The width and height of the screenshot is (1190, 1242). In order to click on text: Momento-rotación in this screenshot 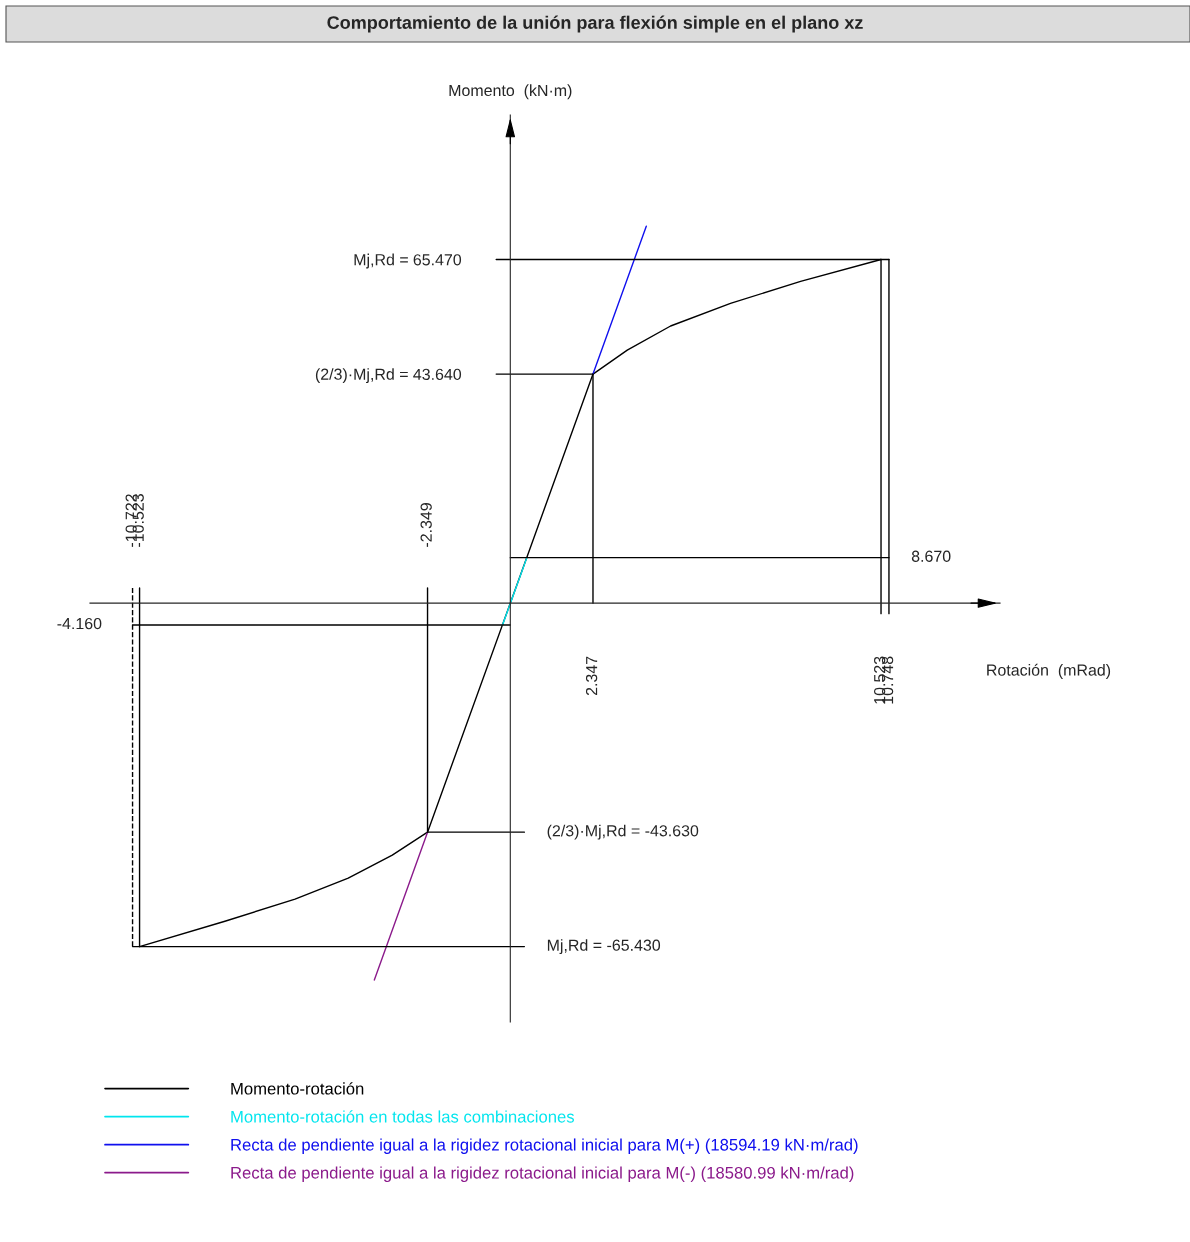, I will do `click(297, 1088)`.